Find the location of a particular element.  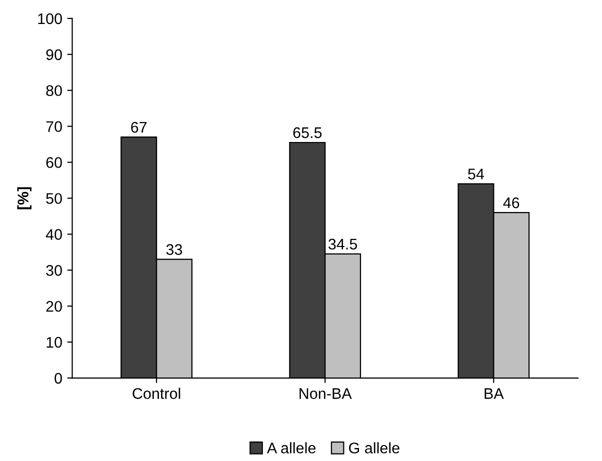

y-tick-label: 20 is located at coordinates (54, 306).